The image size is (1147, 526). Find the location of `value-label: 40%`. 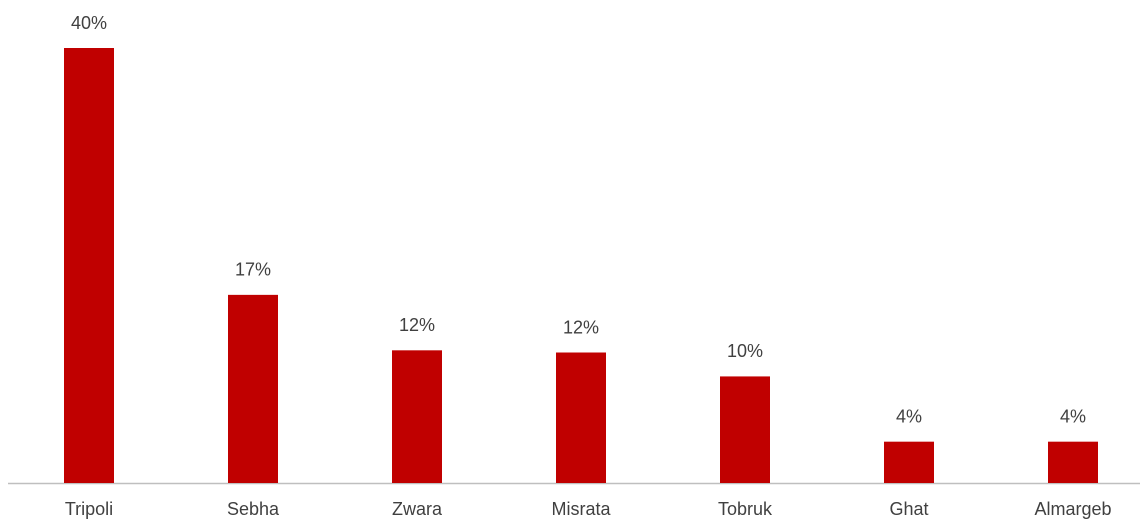

value-label: 40% is located at coordinates (89, 23).